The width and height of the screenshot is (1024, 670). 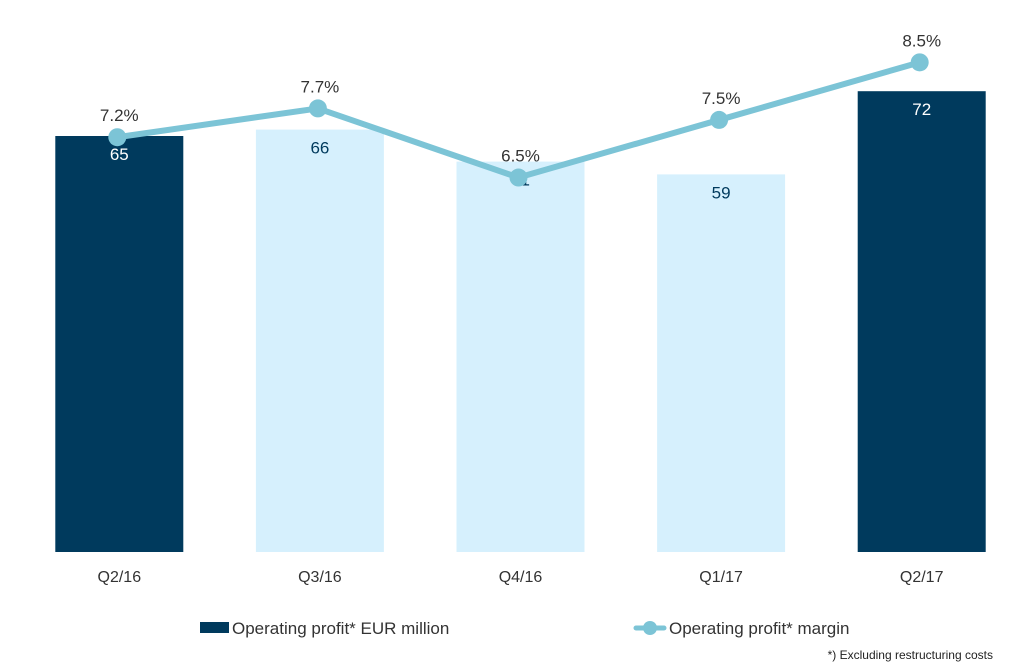 I want to click on bar-value-label: 59, so click(x=721, y=192).